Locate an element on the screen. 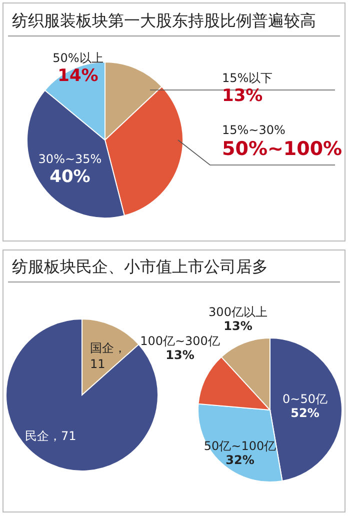 Image resolution: width=348 pixels, height=516 pixels. data-label: ，71 is located at coordinates (62, 436).